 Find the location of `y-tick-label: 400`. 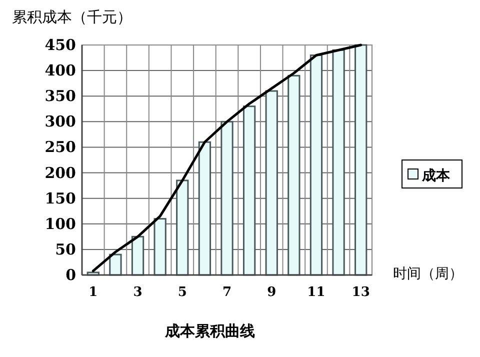

y-tick-label: 400 is located at coordinates (60, 71).